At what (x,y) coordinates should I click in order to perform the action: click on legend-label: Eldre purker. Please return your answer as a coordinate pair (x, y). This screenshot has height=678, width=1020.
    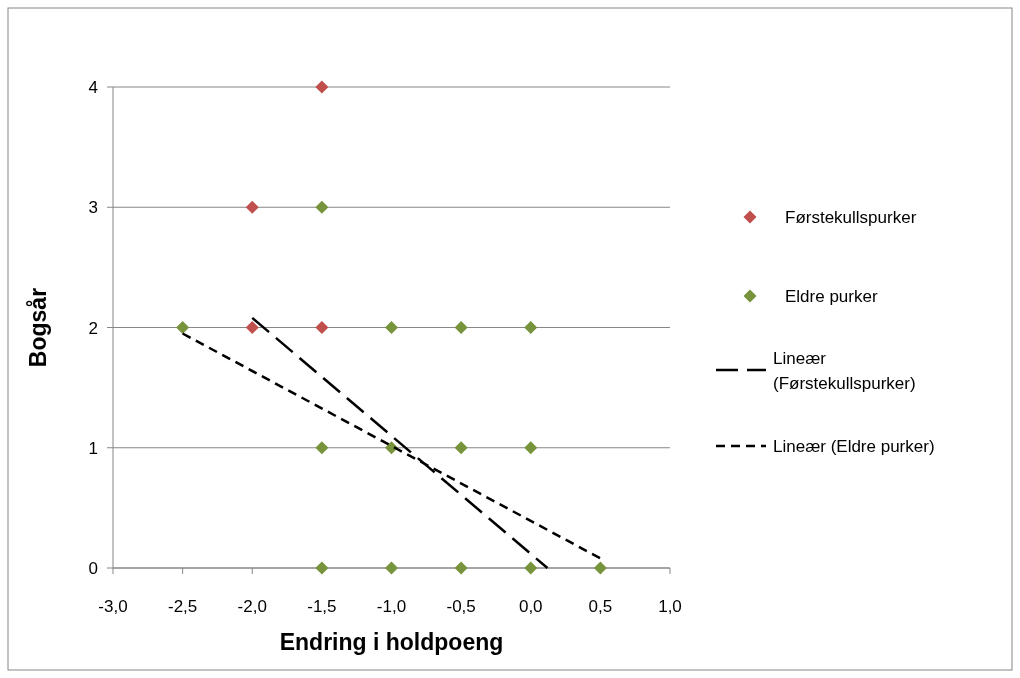
    Looking at the image, I should click on (831, 296).